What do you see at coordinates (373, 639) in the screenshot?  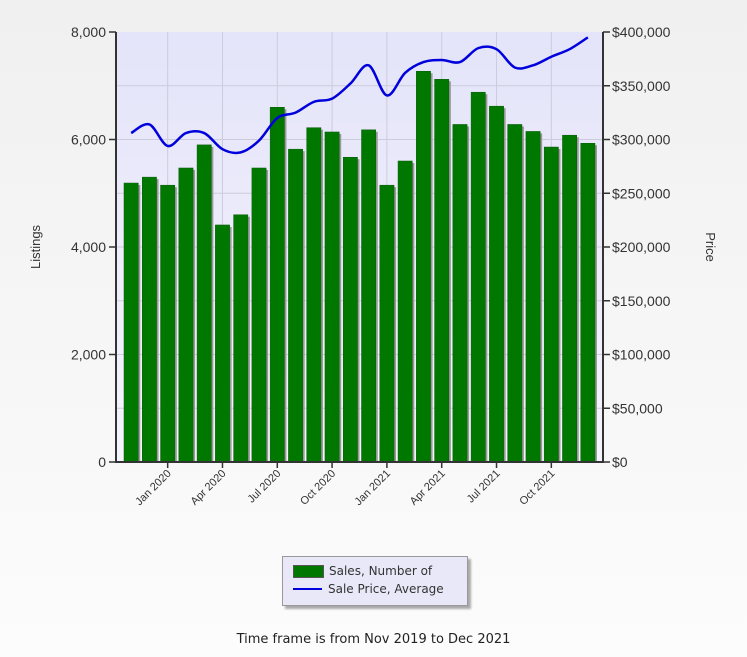 I see `time-frame-caption: Time frame is from Nov 2019 to Dec 2021` at bounding box center [373, 639].